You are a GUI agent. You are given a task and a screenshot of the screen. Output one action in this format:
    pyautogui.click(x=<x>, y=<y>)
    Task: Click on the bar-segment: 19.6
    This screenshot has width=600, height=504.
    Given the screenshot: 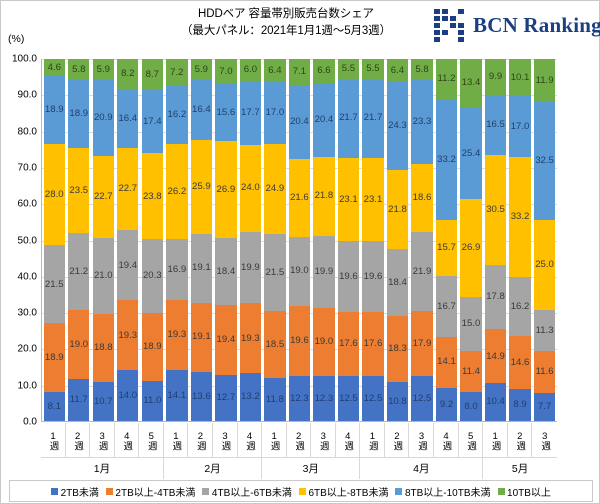 What is the action you would take?
    pyautogui.click(x=373, y=277)
    